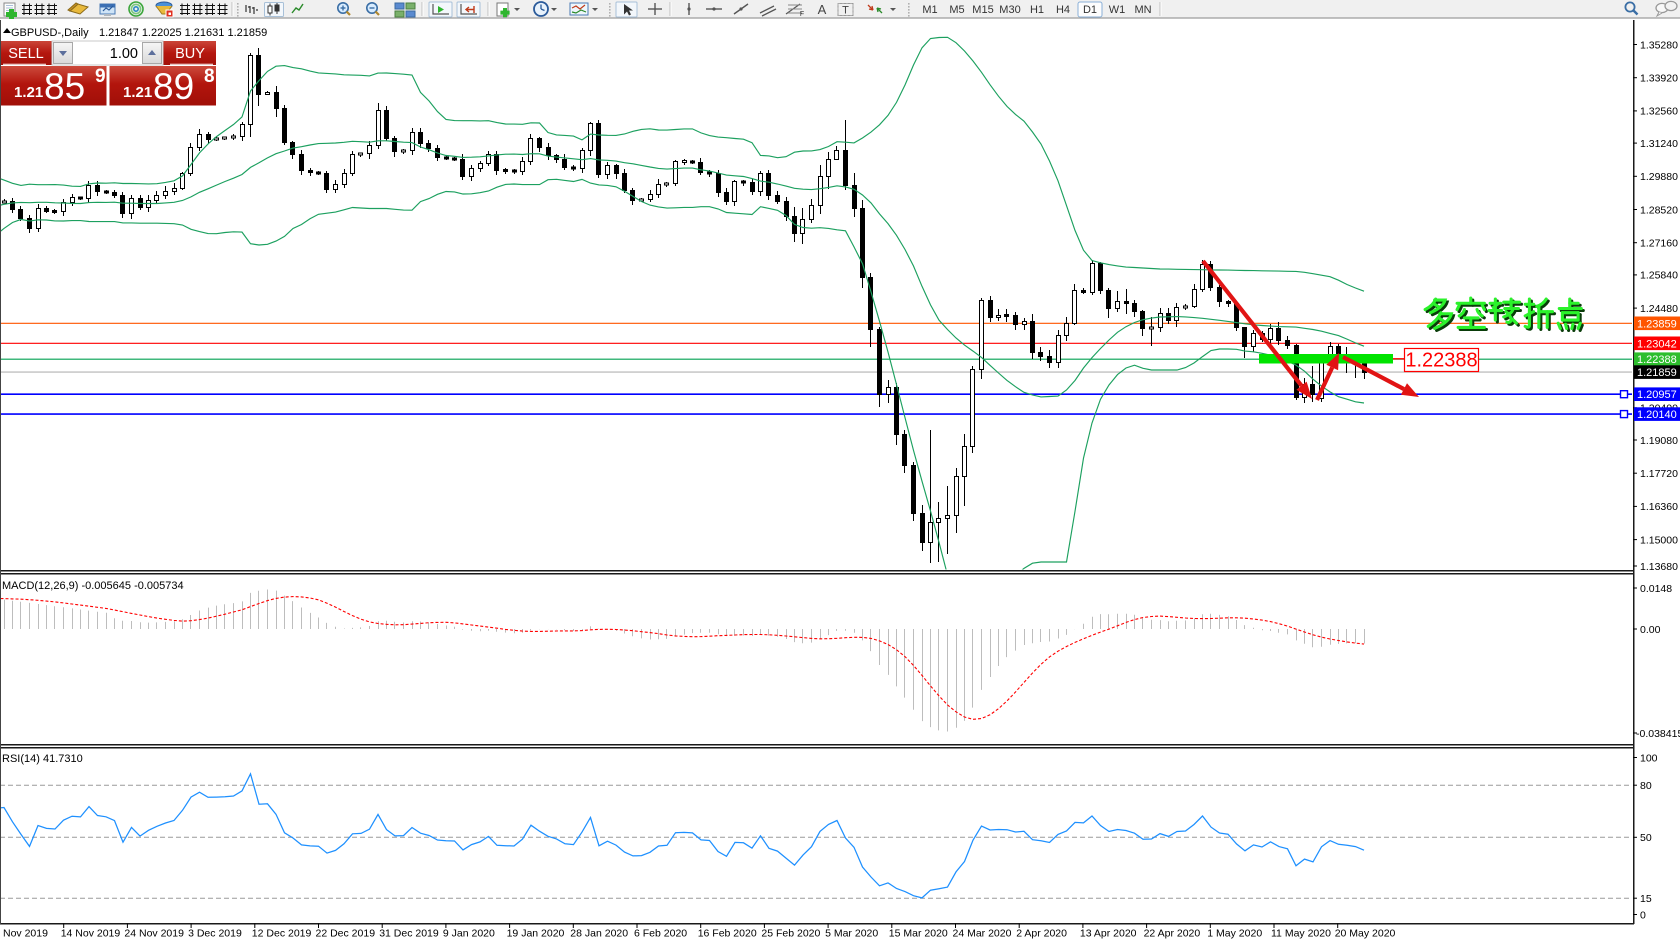 This screenshot has width=1680, height=943. What do you see at coordinates (42, 759) in the screenshot?
I see `svg-text: RSI(14) 41.7310` at bounding box center [42, 759].